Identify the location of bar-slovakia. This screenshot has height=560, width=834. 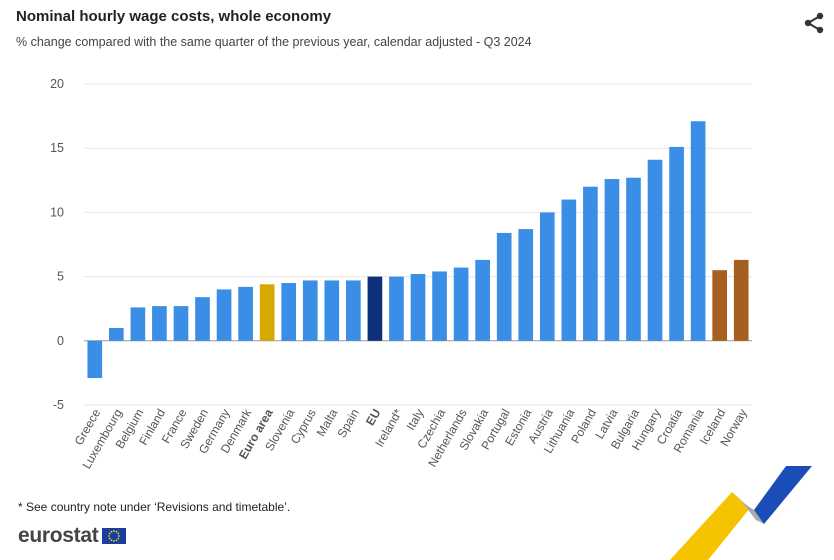
(482, 300).